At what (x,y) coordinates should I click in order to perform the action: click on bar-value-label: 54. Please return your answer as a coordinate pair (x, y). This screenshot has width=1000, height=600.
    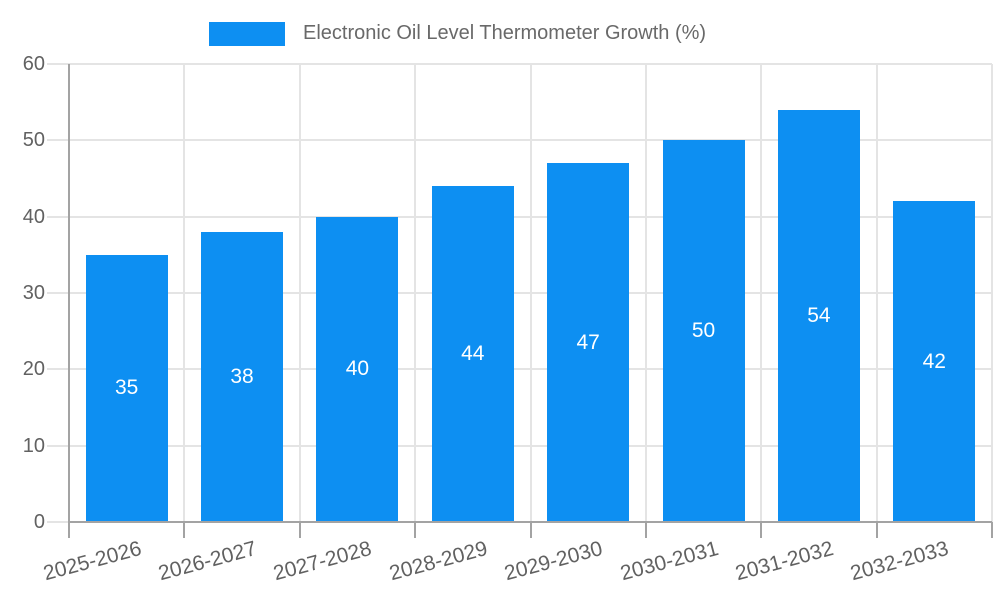
    Looking at the image, I should click on (819, 315).